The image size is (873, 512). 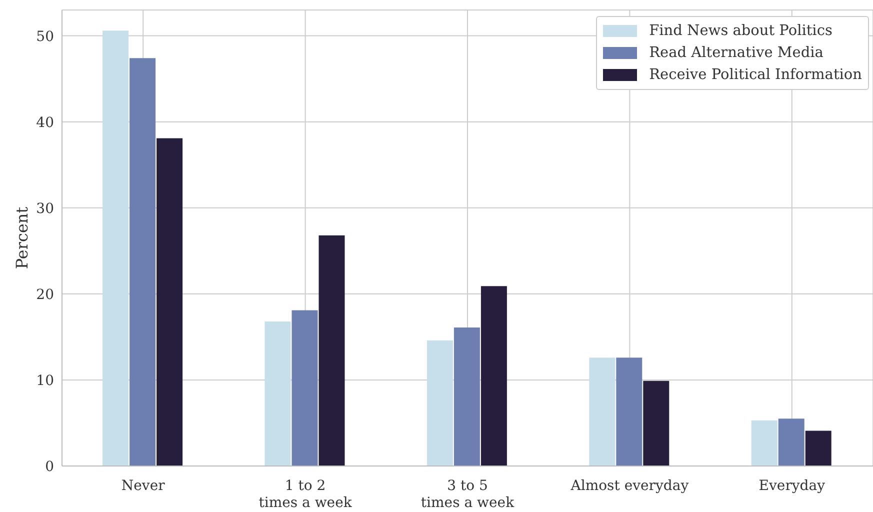 What do you see at coordinates (45, 208) in the screenshot?
I see `y-tick-label: 30` at bounding box center [45, 208].